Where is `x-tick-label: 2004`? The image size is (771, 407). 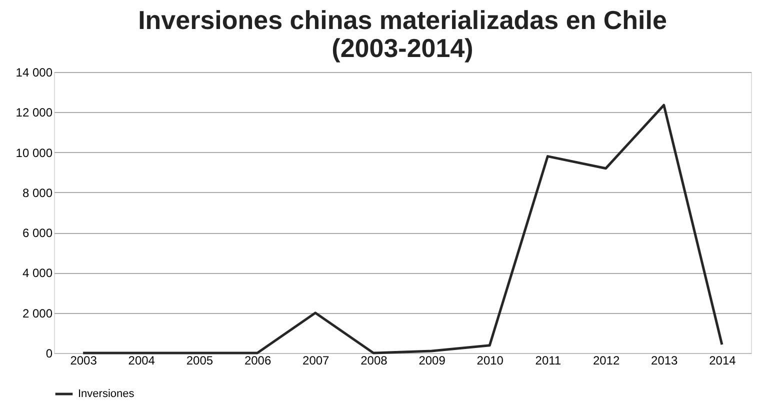
x-tick-label: 2004 is located at coordinates (142, 361).